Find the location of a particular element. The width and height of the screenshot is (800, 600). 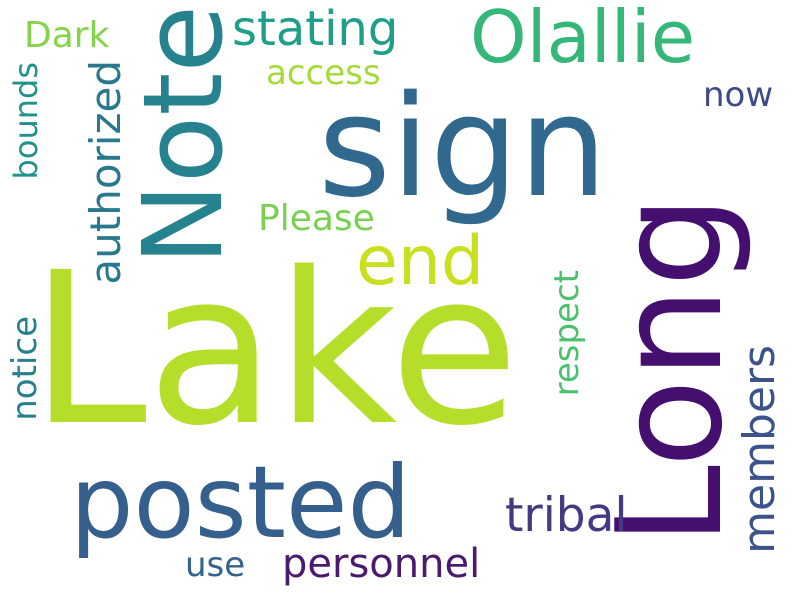

word-tribal: tribal is located at coordinates (566, 515).